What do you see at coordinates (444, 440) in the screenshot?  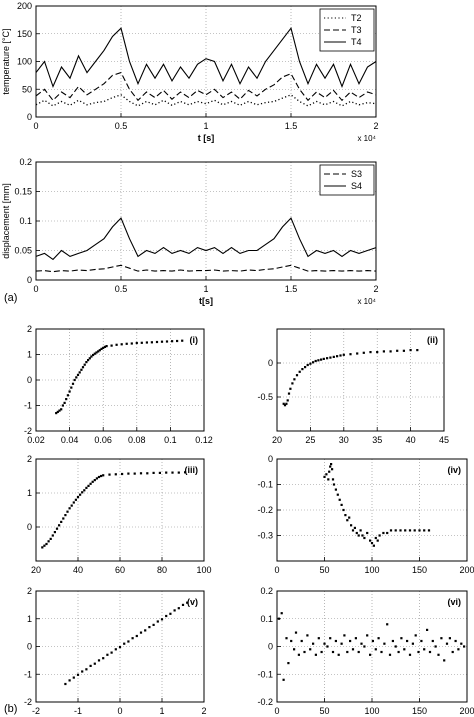 I see `x-tick-label: 45` at bounding box center [444, 440].